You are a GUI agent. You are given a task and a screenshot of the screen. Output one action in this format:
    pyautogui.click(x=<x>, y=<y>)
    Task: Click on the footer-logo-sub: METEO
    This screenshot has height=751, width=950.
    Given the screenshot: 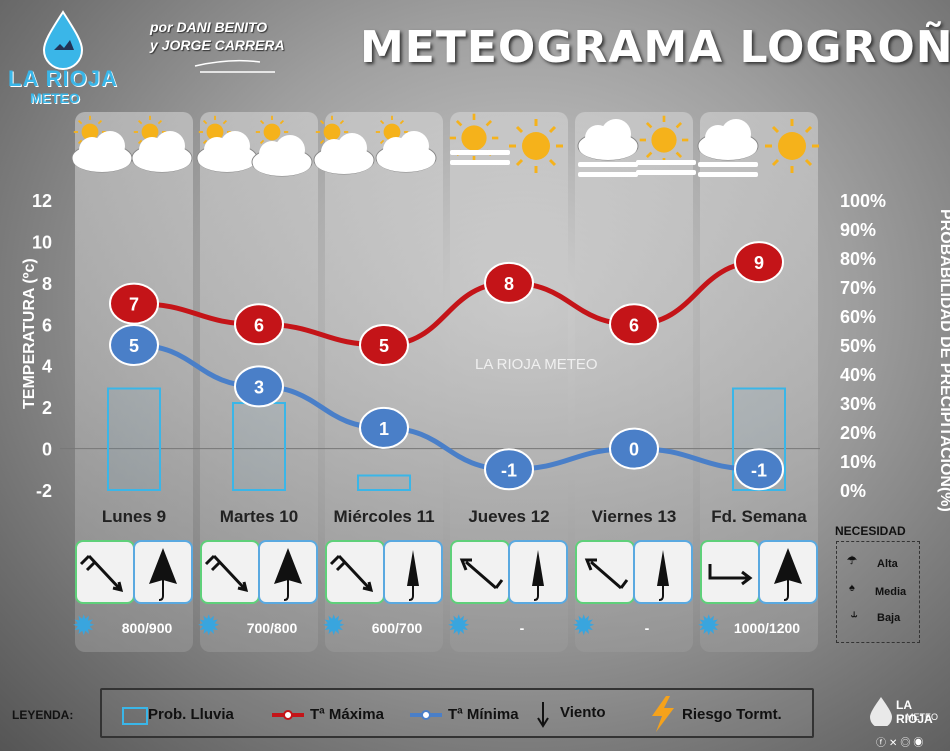 What is the action you would take?
    pyautogui.click(x=922, y=717)
    